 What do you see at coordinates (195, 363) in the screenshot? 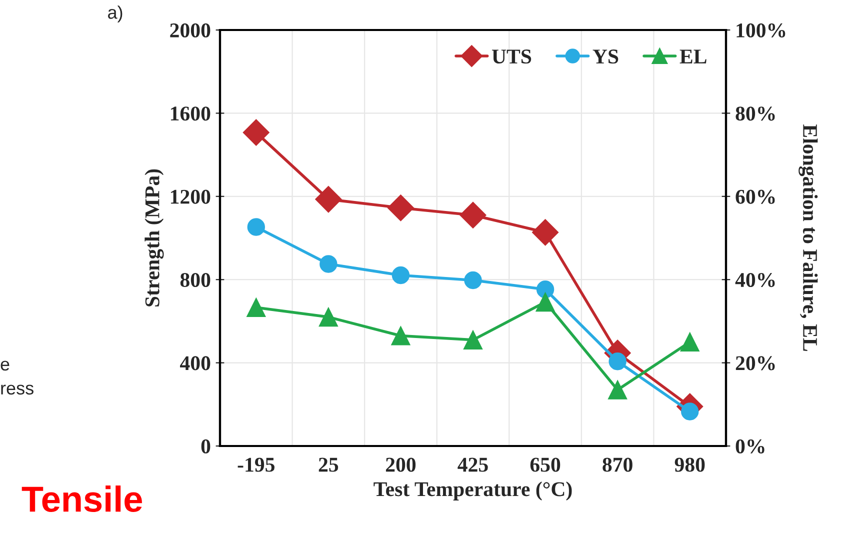
I see `y-tick-label: 400` at bounding box center [195, 363].